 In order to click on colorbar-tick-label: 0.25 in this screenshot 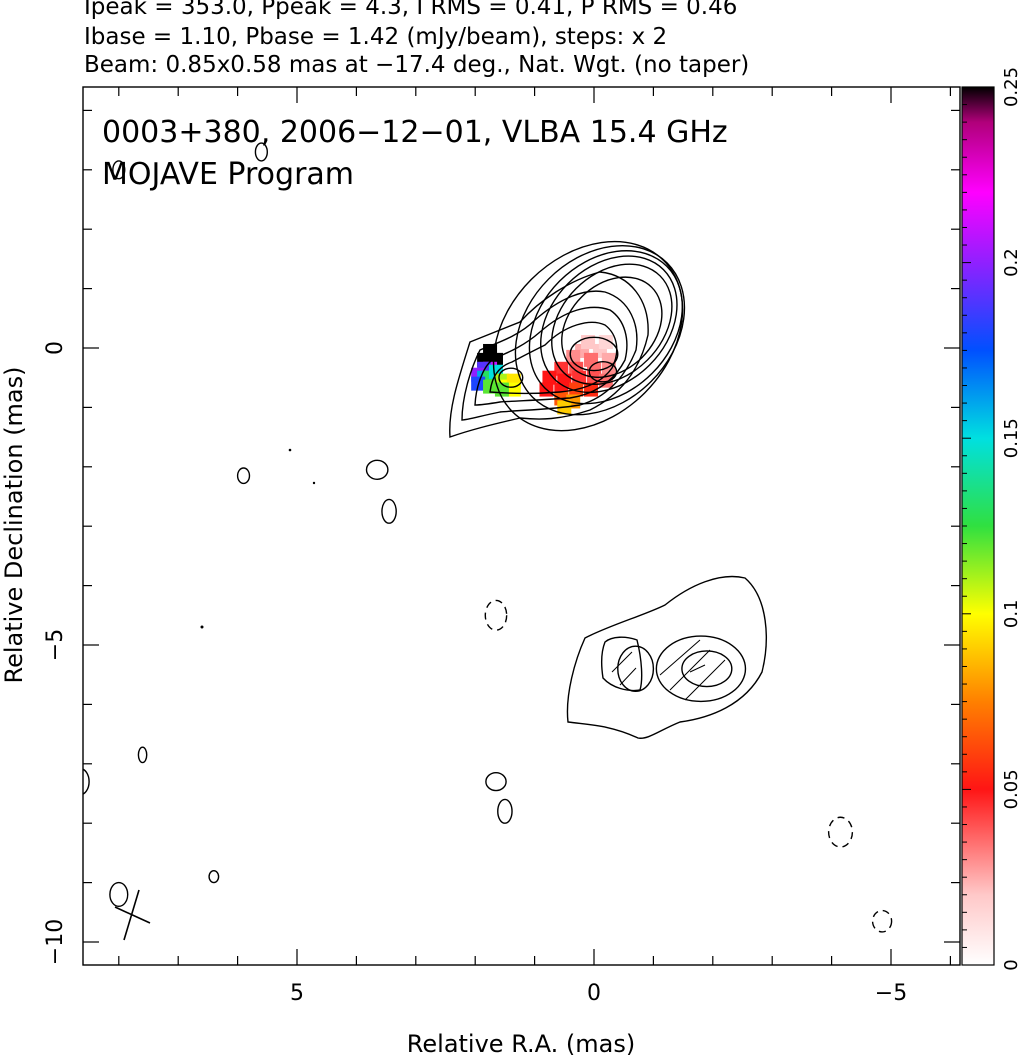, I will do `click(1011, 87)`.